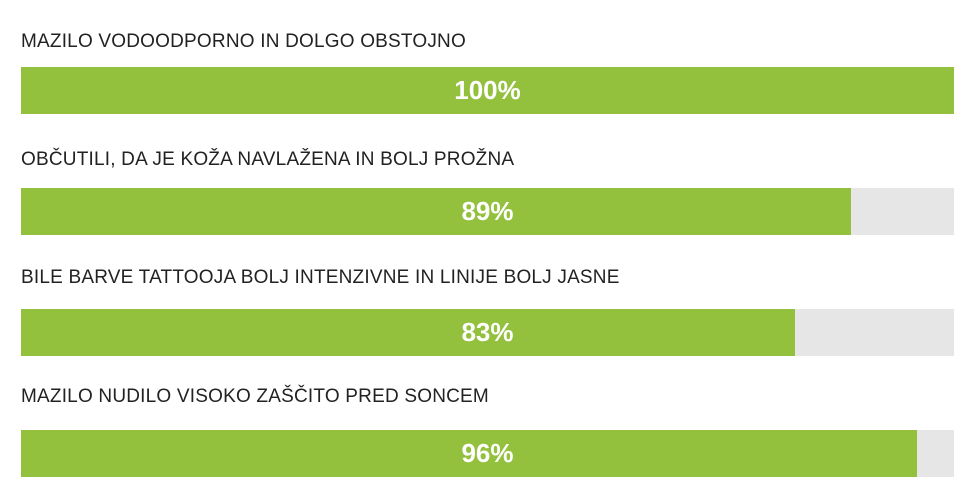 This screenshot has width=974, height=498. What do you see at coordinates (243, 41) in the screenshot?
I see `bar-category-label: MAZILO VODOODPORNO IN DOLGO OBSTOJNO` at bounding box center [243, 41].